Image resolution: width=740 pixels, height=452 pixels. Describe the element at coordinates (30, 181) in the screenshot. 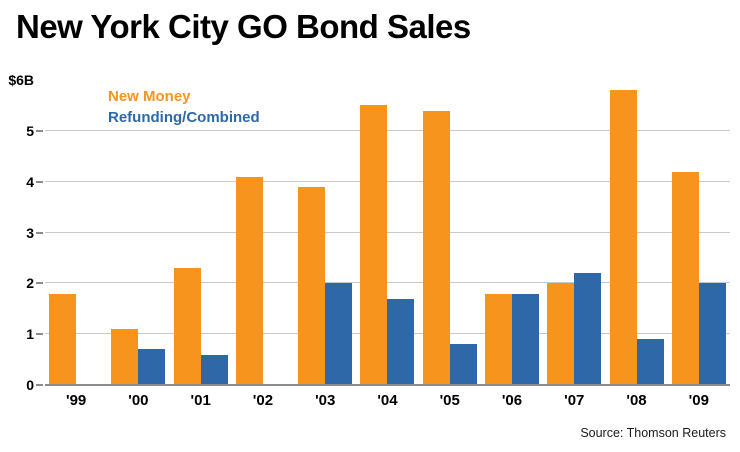

I see `y-axis-label: 4` at that location.